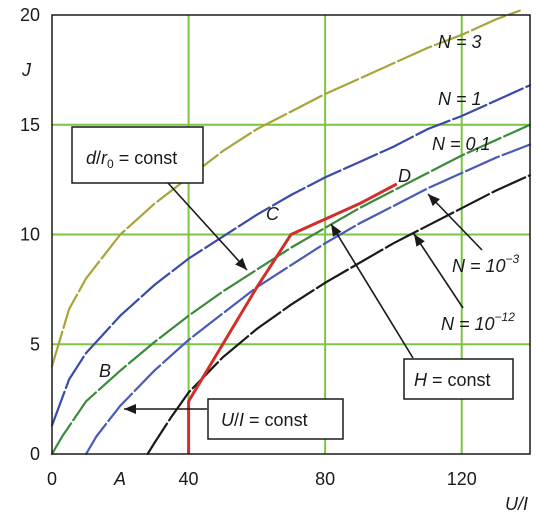  What do you see at coordinates (434, 200) in the screenshot?
I see `arrow-nm3-head` at bounding box center [434, 200].